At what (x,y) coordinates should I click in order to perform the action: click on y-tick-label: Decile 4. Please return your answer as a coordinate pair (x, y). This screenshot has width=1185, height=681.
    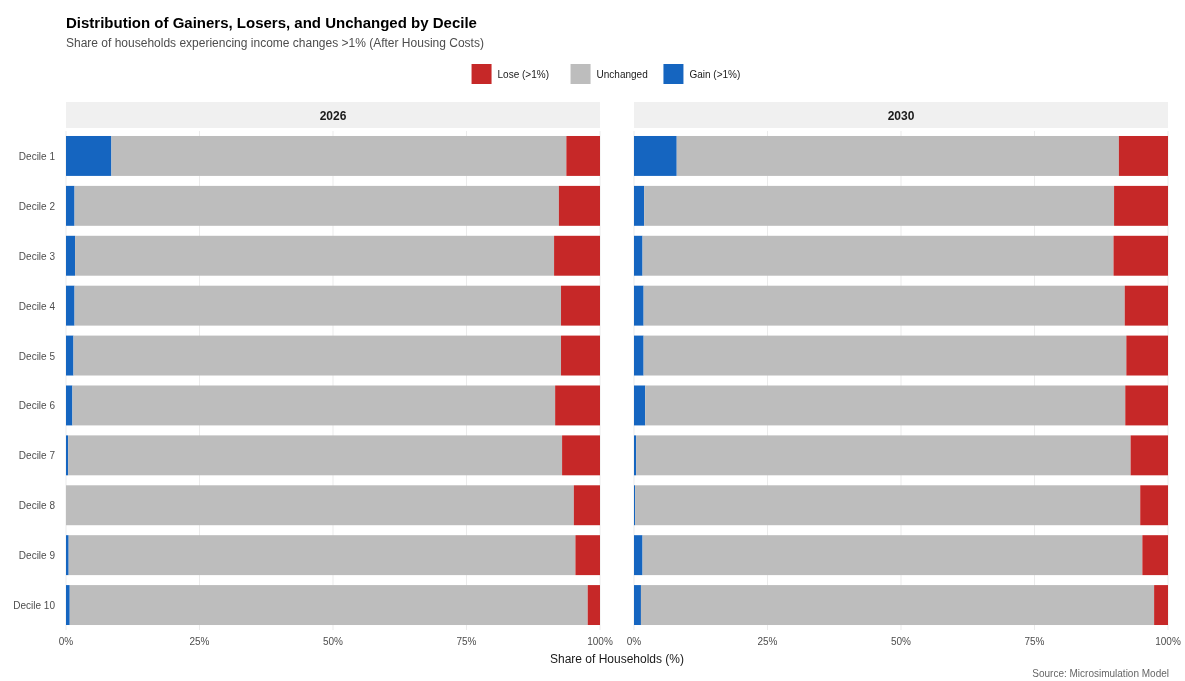
    Looking at the image, I should click on (37, 306).